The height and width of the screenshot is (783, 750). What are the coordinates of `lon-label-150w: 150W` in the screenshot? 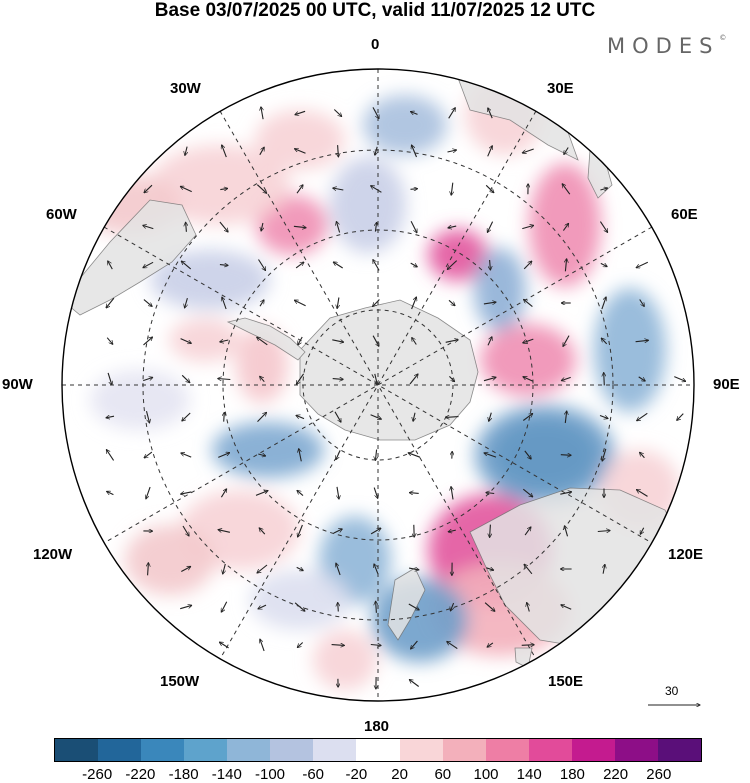 It's located at (180, 681).